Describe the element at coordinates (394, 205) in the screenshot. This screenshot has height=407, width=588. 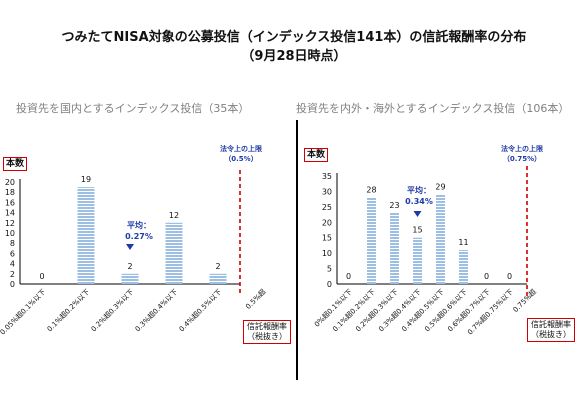
I see `right-data-label: 23` at that location.